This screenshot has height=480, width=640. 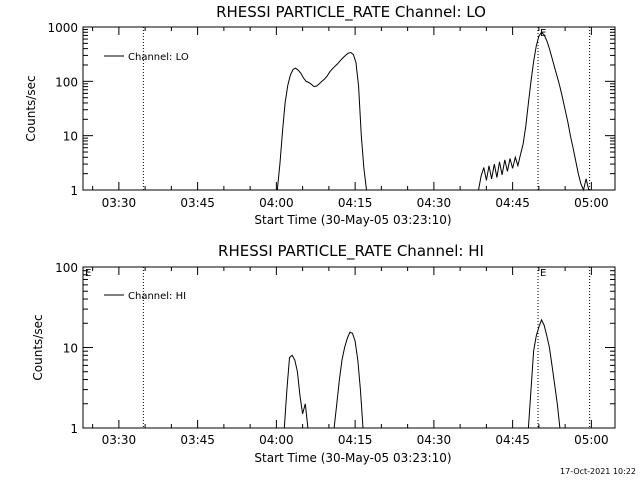 I want to click on chart-title: RHESSI PARTICLE_RATE Channel: HI, so click(x=351, y=251).